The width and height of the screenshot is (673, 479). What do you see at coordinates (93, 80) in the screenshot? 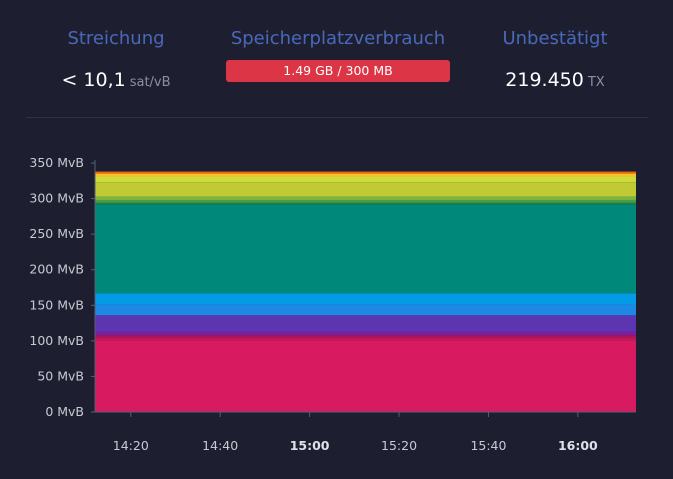
I see `fee-value: < 10,1` at bounding box center [93, 80].